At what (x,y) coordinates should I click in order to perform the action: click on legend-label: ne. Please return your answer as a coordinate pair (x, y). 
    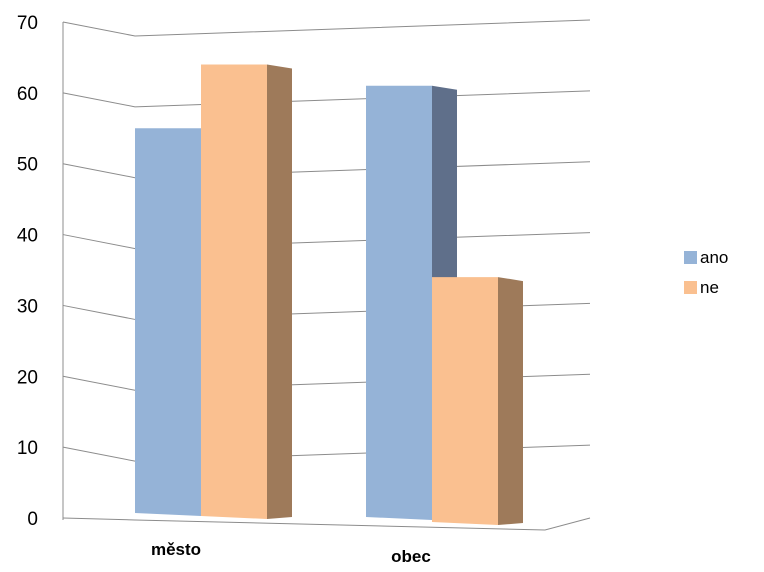
    Looking at the image, I should click on (709, 287).